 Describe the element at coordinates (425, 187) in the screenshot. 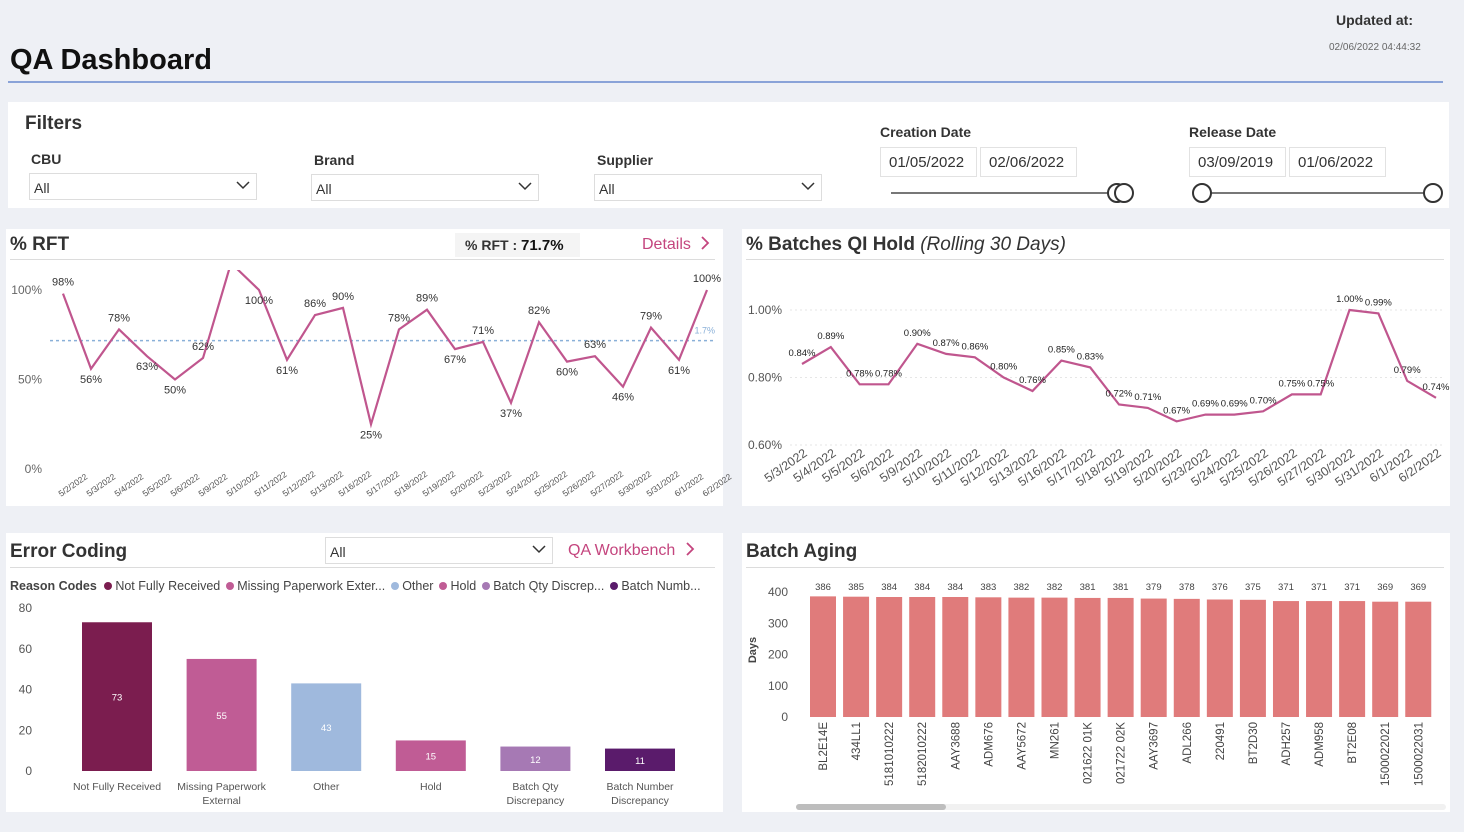

I see `brand-dropdown: All` at that location.